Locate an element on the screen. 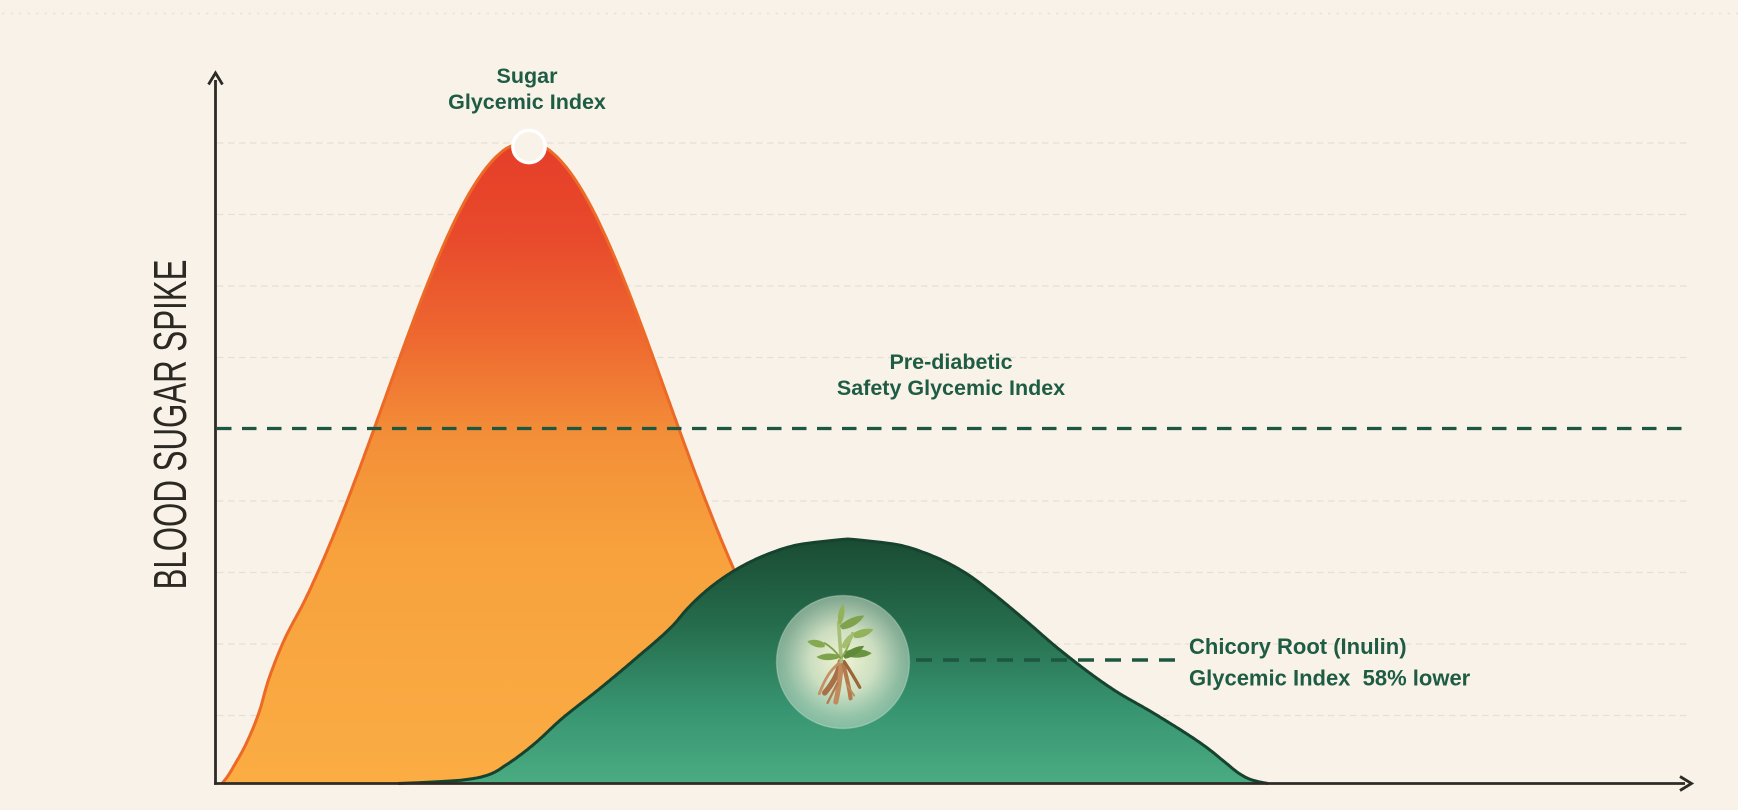 The width and height of the screenshot is (1738, 810). svg-text: BLOOD SUGAR SPIKE is located at coordinates (170, 425).